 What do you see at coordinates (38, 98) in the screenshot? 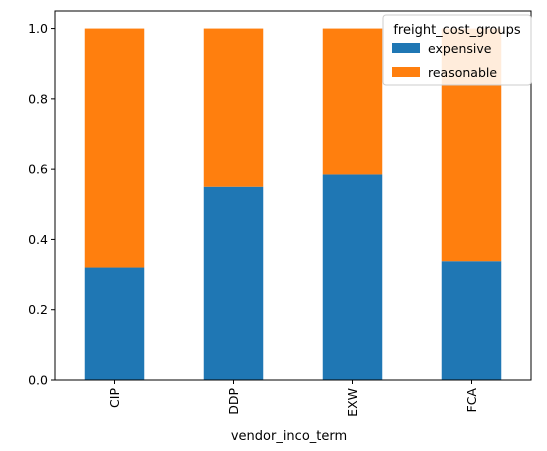
I see `y-tick-label: 0.8` at bounding box center [38, 98].